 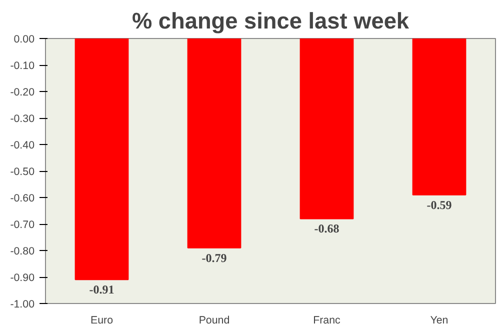 What do you see at coordinates (327, 229) in the screenshot?
I see `data-label: -0.68` at bounding box center [327, 229].